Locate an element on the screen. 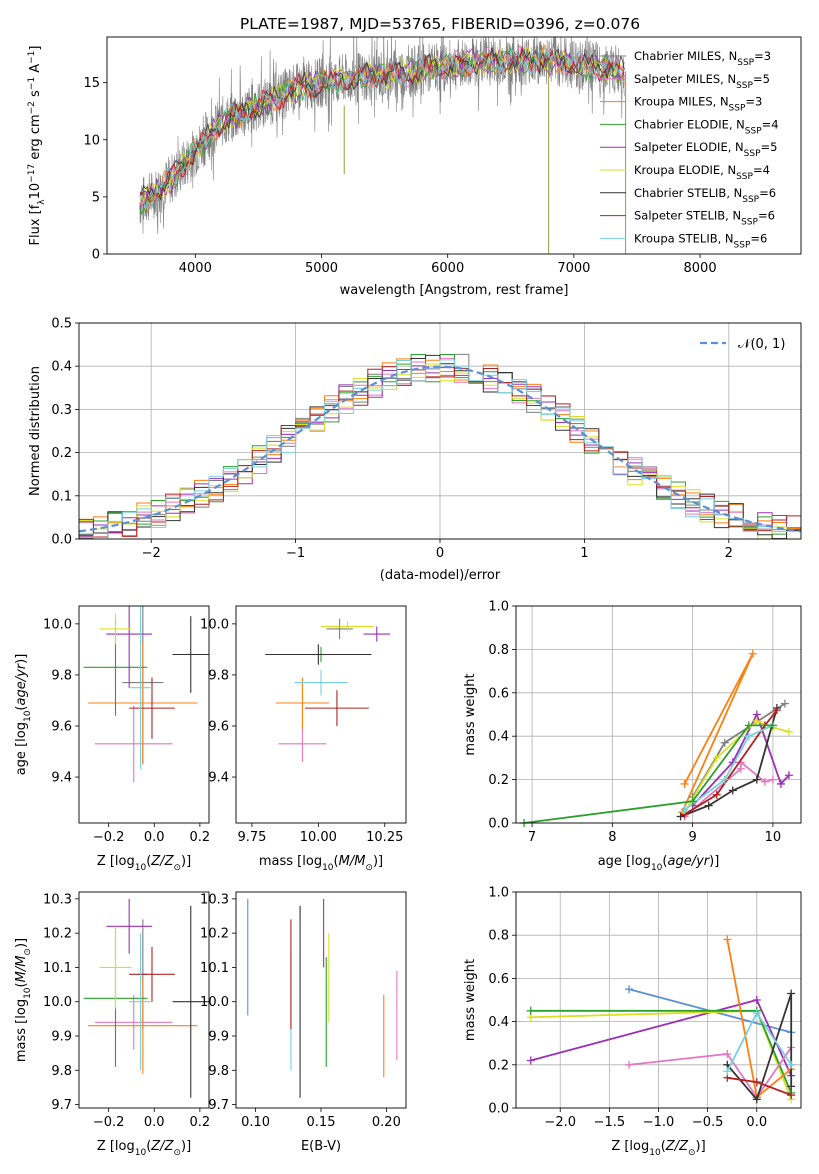 The image size is (819, 1174). weight-line-chabrier_stelib is located at coordinates (759, 1047).